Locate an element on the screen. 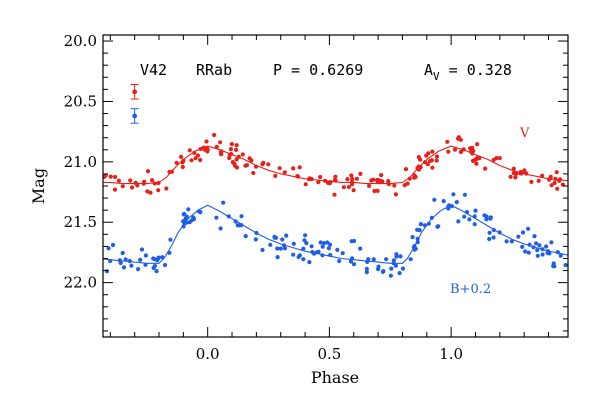 Image resolution: width=600 pixels, height=400 pixels. x-tick-label: 0.5 is located at coordinates (329, 354).